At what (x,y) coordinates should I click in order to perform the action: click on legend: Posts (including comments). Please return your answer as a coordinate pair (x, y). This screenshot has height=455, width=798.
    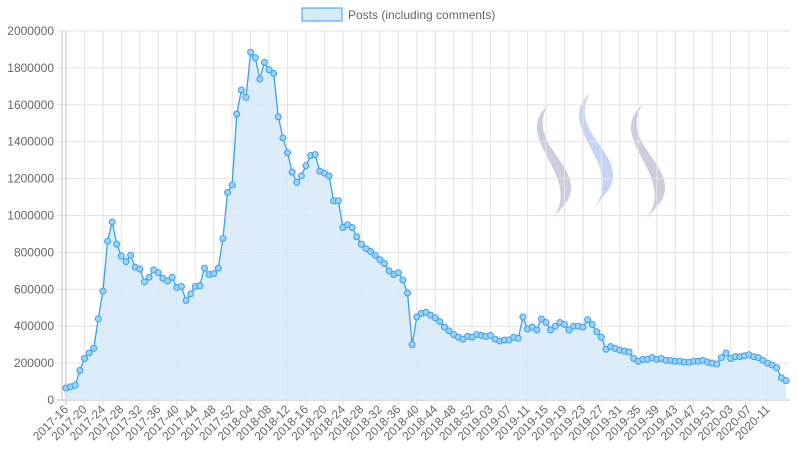
    Looking at the image, I should click on (398, 14).